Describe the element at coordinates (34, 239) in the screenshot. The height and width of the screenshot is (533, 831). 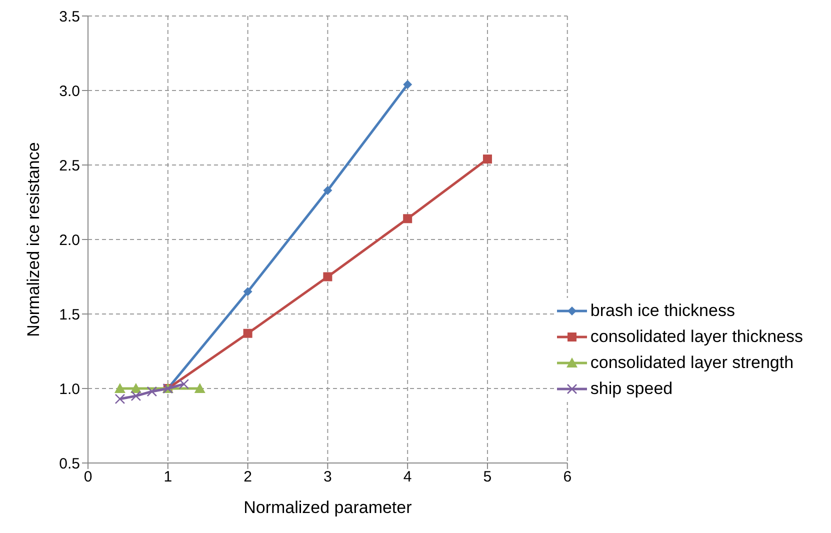
I see `y-axis-title: Normalized ice resistance` at that location.